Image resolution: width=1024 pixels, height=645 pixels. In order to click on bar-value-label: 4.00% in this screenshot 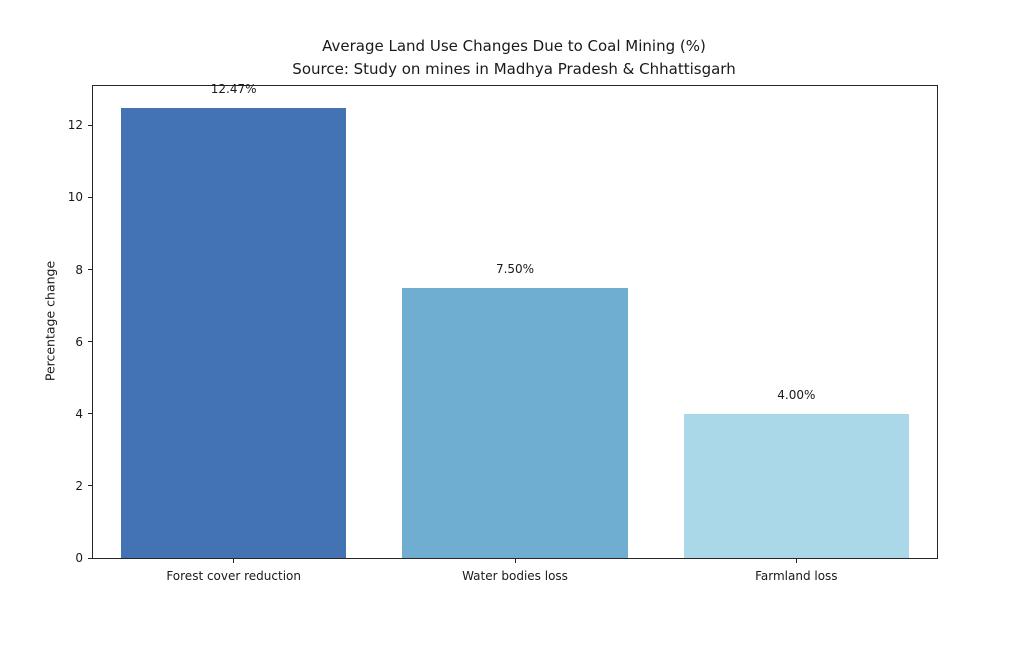, I will do `click(796, 394)`.